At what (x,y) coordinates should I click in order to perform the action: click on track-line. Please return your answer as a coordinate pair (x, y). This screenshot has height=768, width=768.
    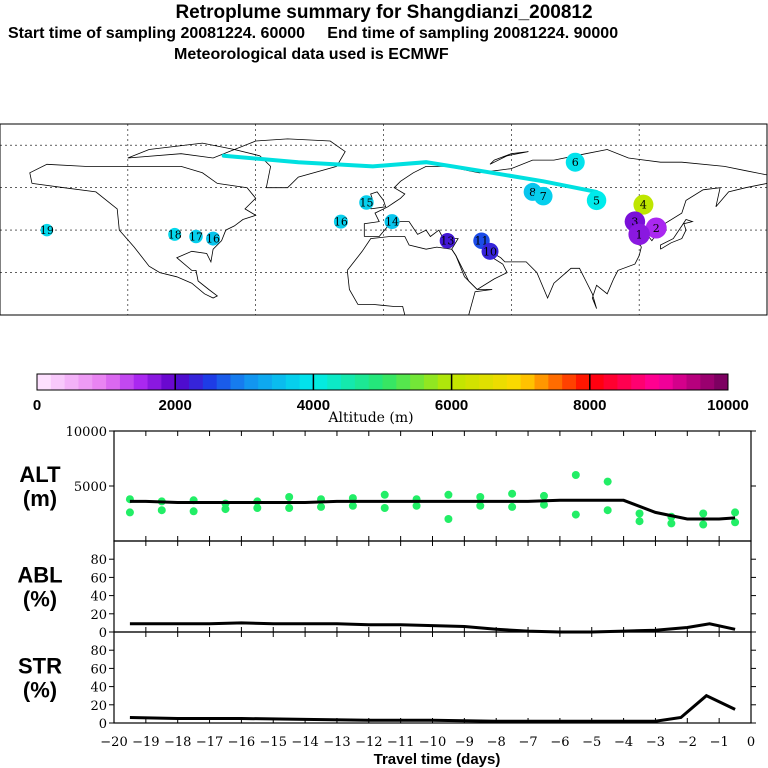
    Looking at the image, I should click on (410, 173).